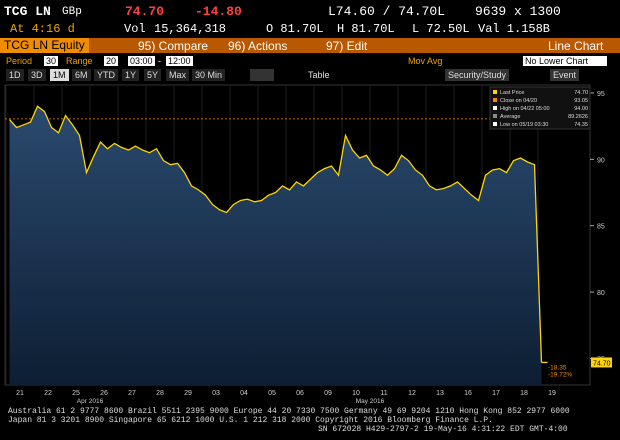 Image resolution: width=620 pixels, height=440 pixels. I want to click on range-tab: YTD, so click(106, 75).